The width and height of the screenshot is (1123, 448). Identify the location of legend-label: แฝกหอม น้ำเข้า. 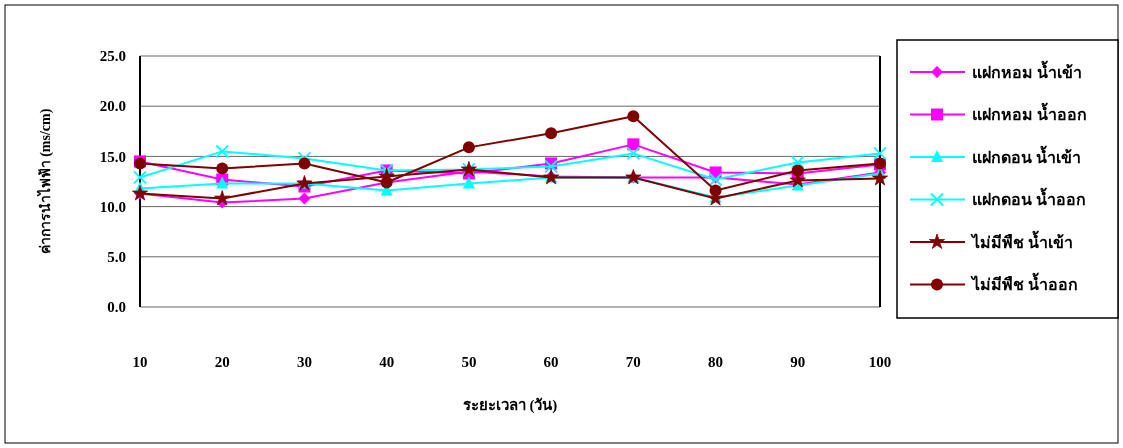
(1027, 70).